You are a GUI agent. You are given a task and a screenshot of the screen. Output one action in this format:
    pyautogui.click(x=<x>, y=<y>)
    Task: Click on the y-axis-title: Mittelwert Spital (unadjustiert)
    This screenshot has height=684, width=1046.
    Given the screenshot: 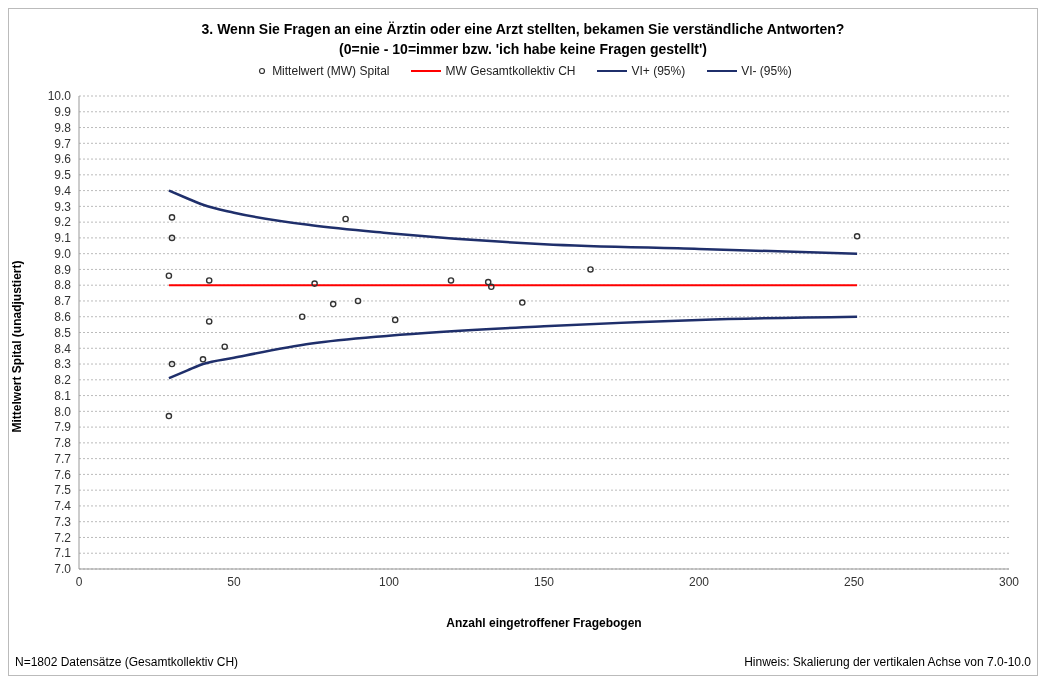 What is the action you would take?
    pyautogui.click(x=17, y=346)
    